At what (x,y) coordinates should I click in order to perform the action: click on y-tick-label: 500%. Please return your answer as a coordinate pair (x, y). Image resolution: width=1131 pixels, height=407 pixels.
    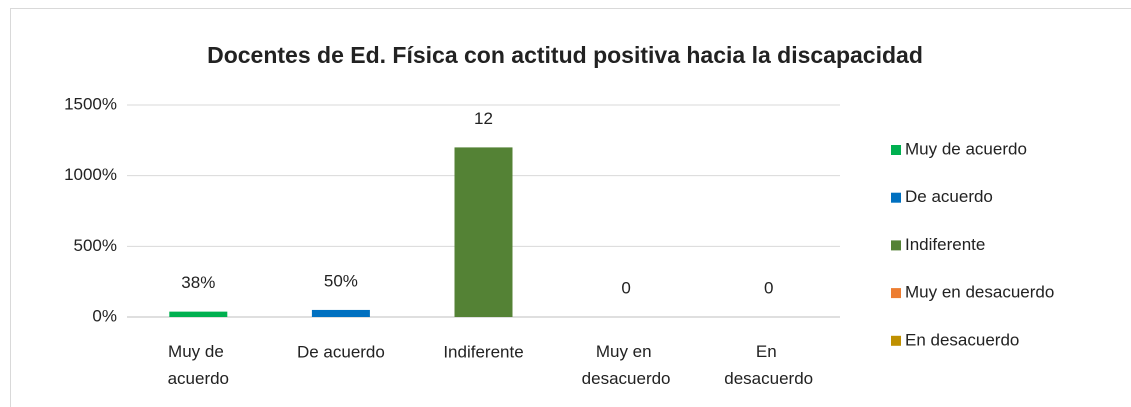
    Looking at the image, I should click on (95, 245).